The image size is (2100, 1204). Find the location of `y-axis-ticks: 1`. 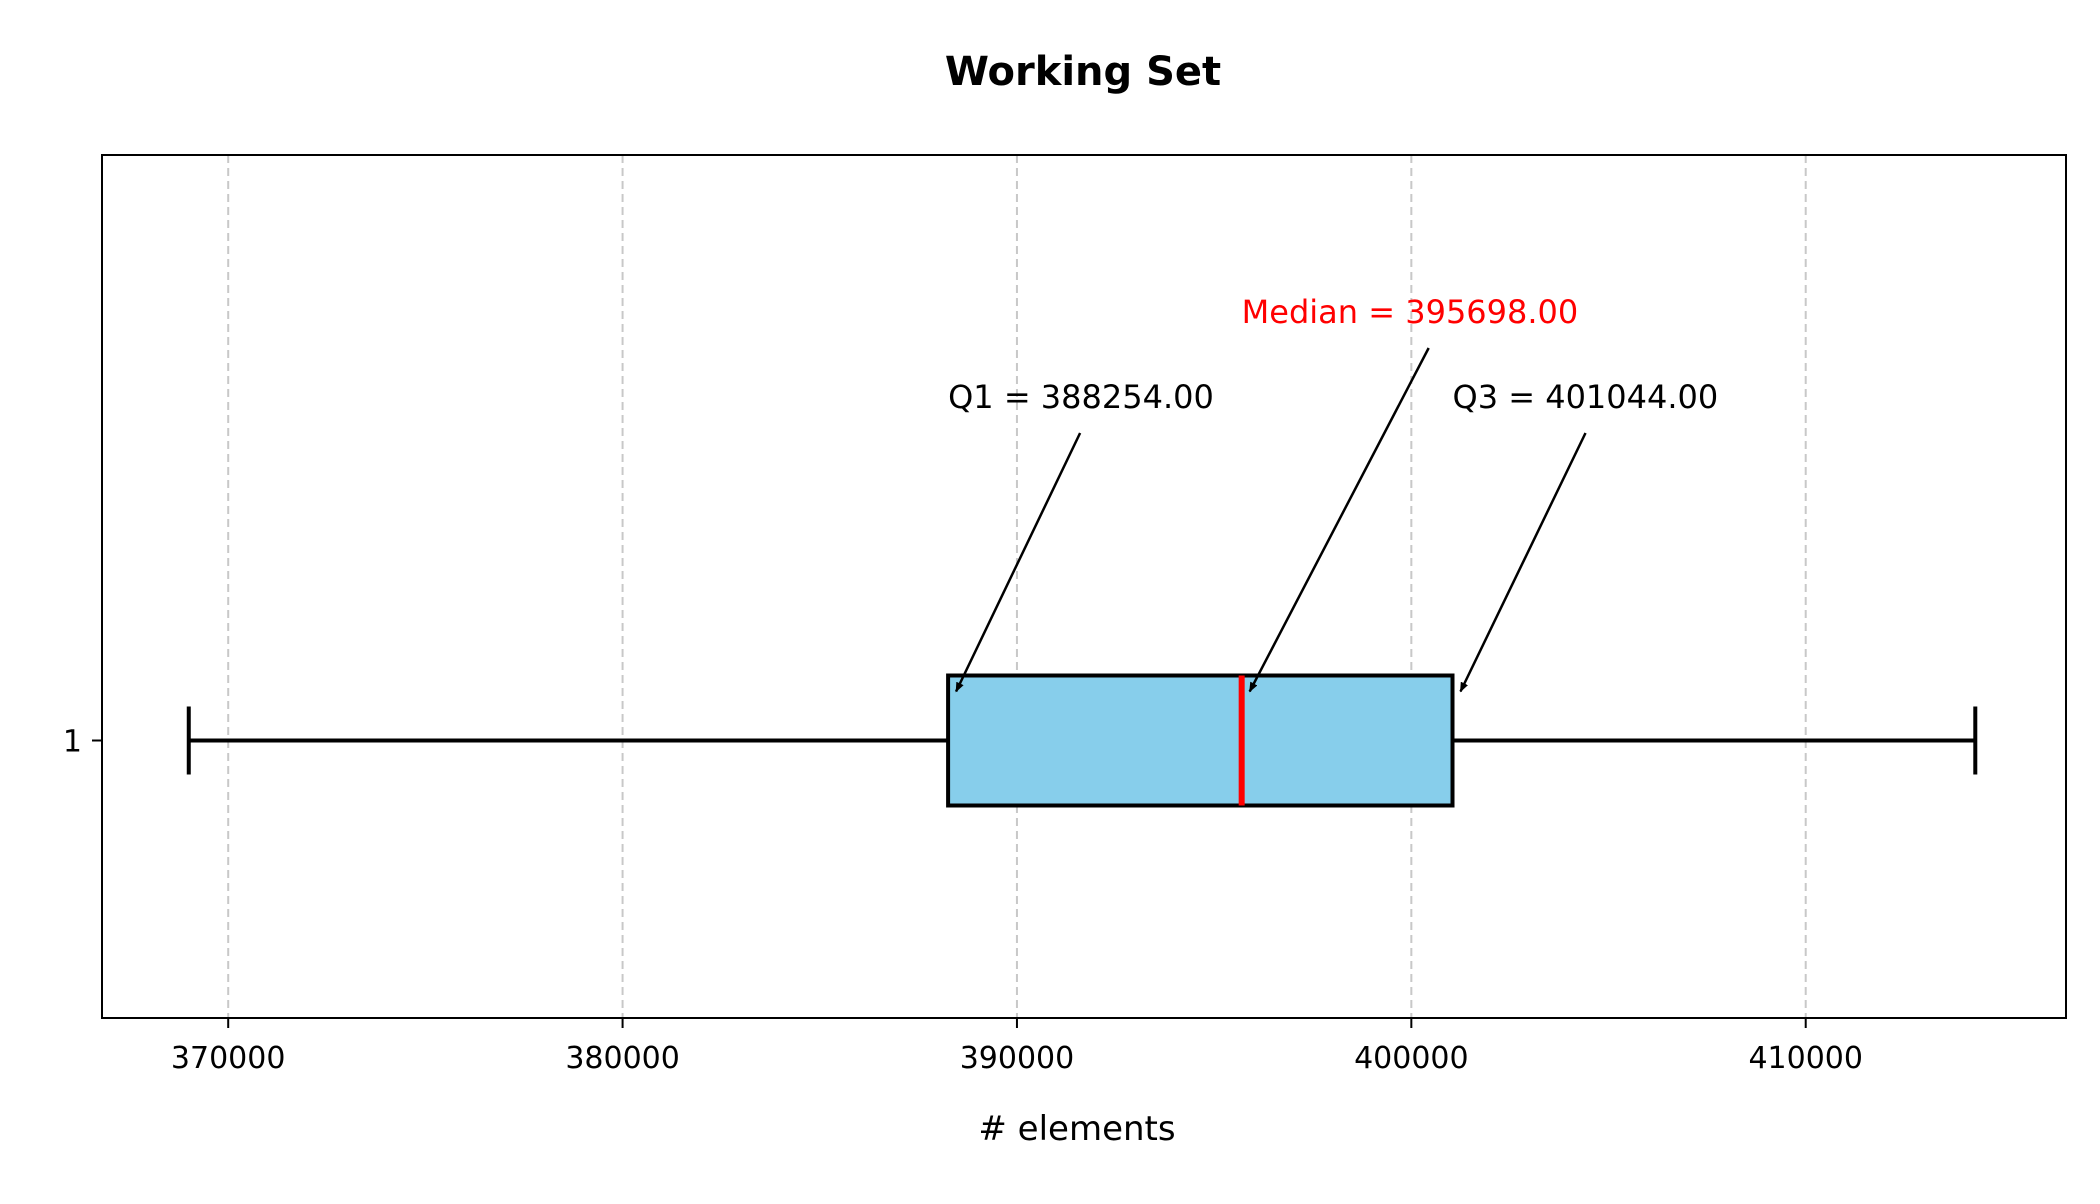

y-axis-ticks: 1 is located at coordinates (82, 742).